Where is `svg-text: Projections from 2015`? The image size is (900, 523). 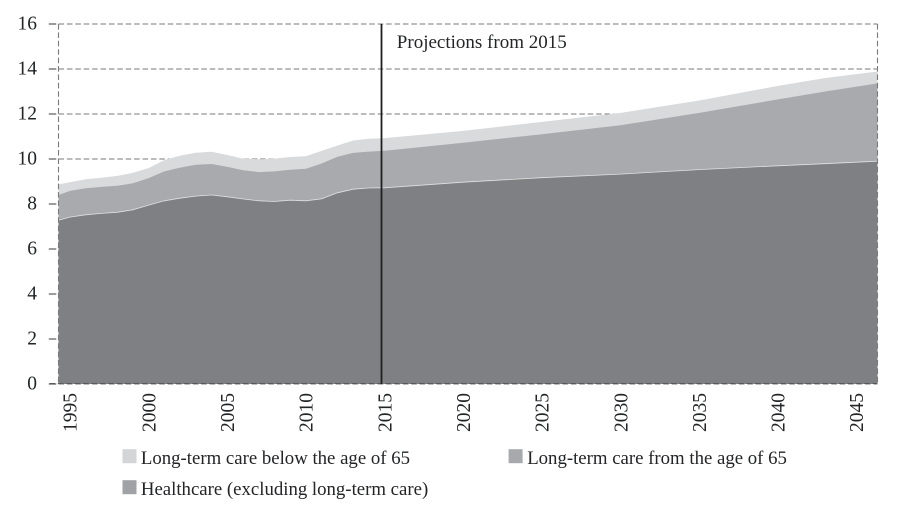
svg-text: Projections from 2015 is located at coordinates (482, 42).